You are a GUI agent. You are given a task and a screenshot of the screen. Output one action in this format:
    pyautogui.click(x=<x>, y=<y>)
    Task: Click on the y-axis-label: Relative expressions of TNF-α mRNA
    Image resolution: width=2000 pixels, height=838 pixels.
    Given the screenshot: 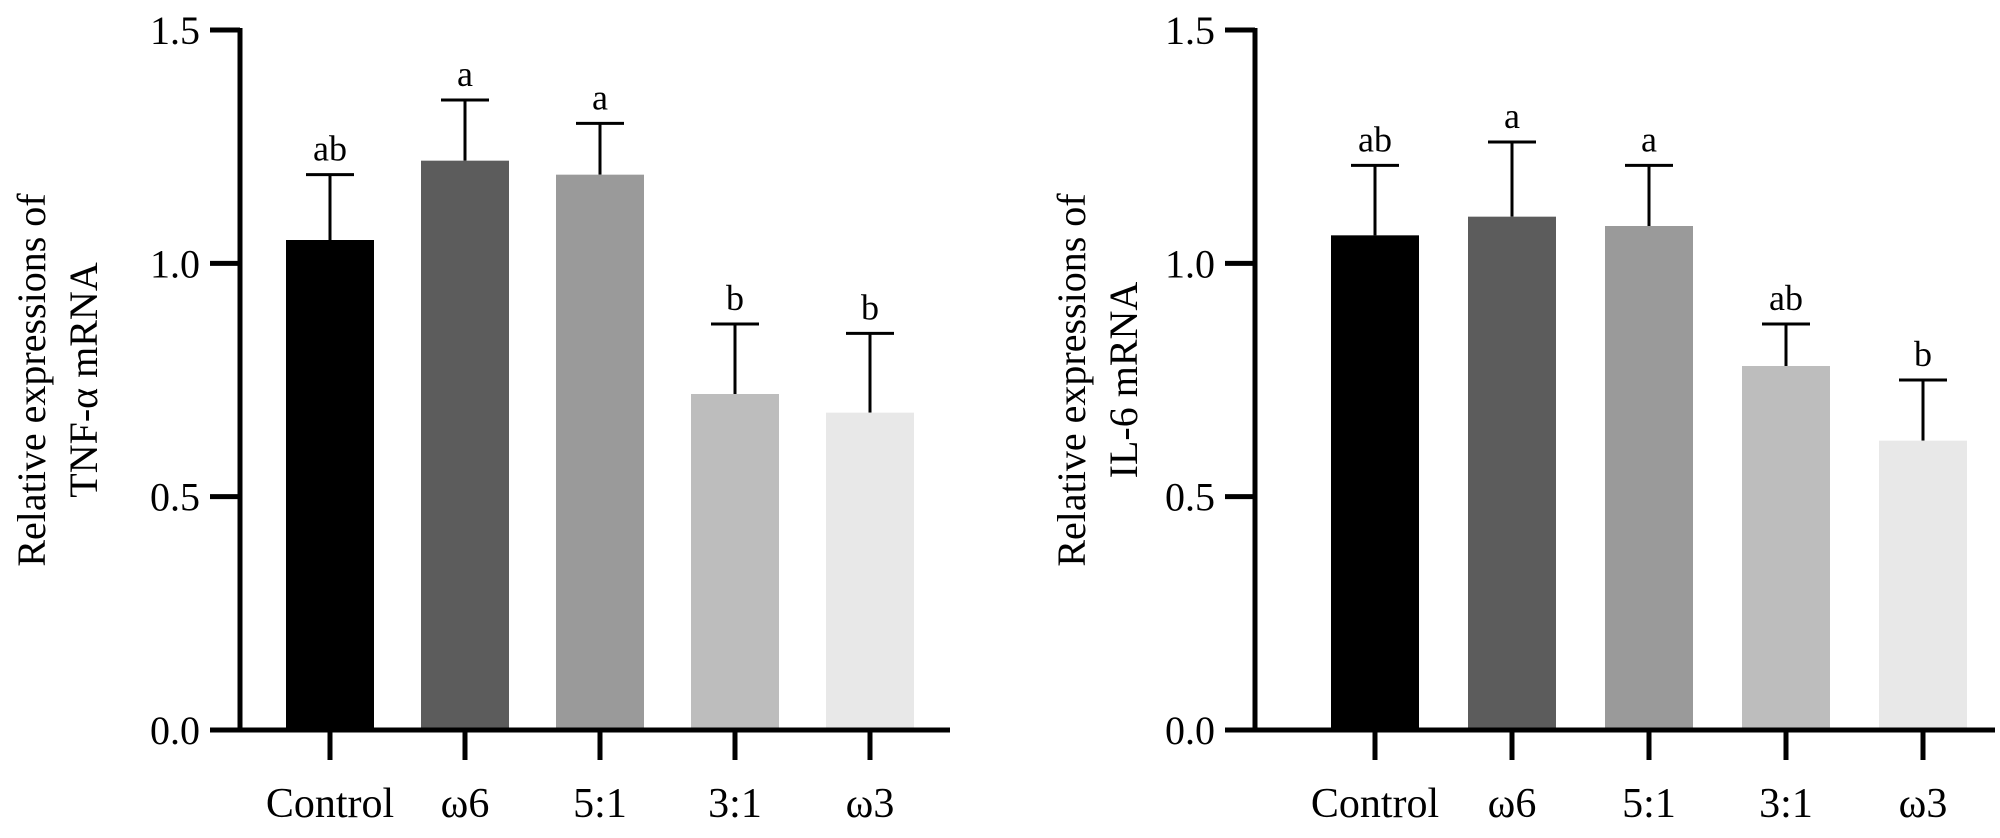 What is the action you would take?
    pyautogui.click(x=57, y=380)
    